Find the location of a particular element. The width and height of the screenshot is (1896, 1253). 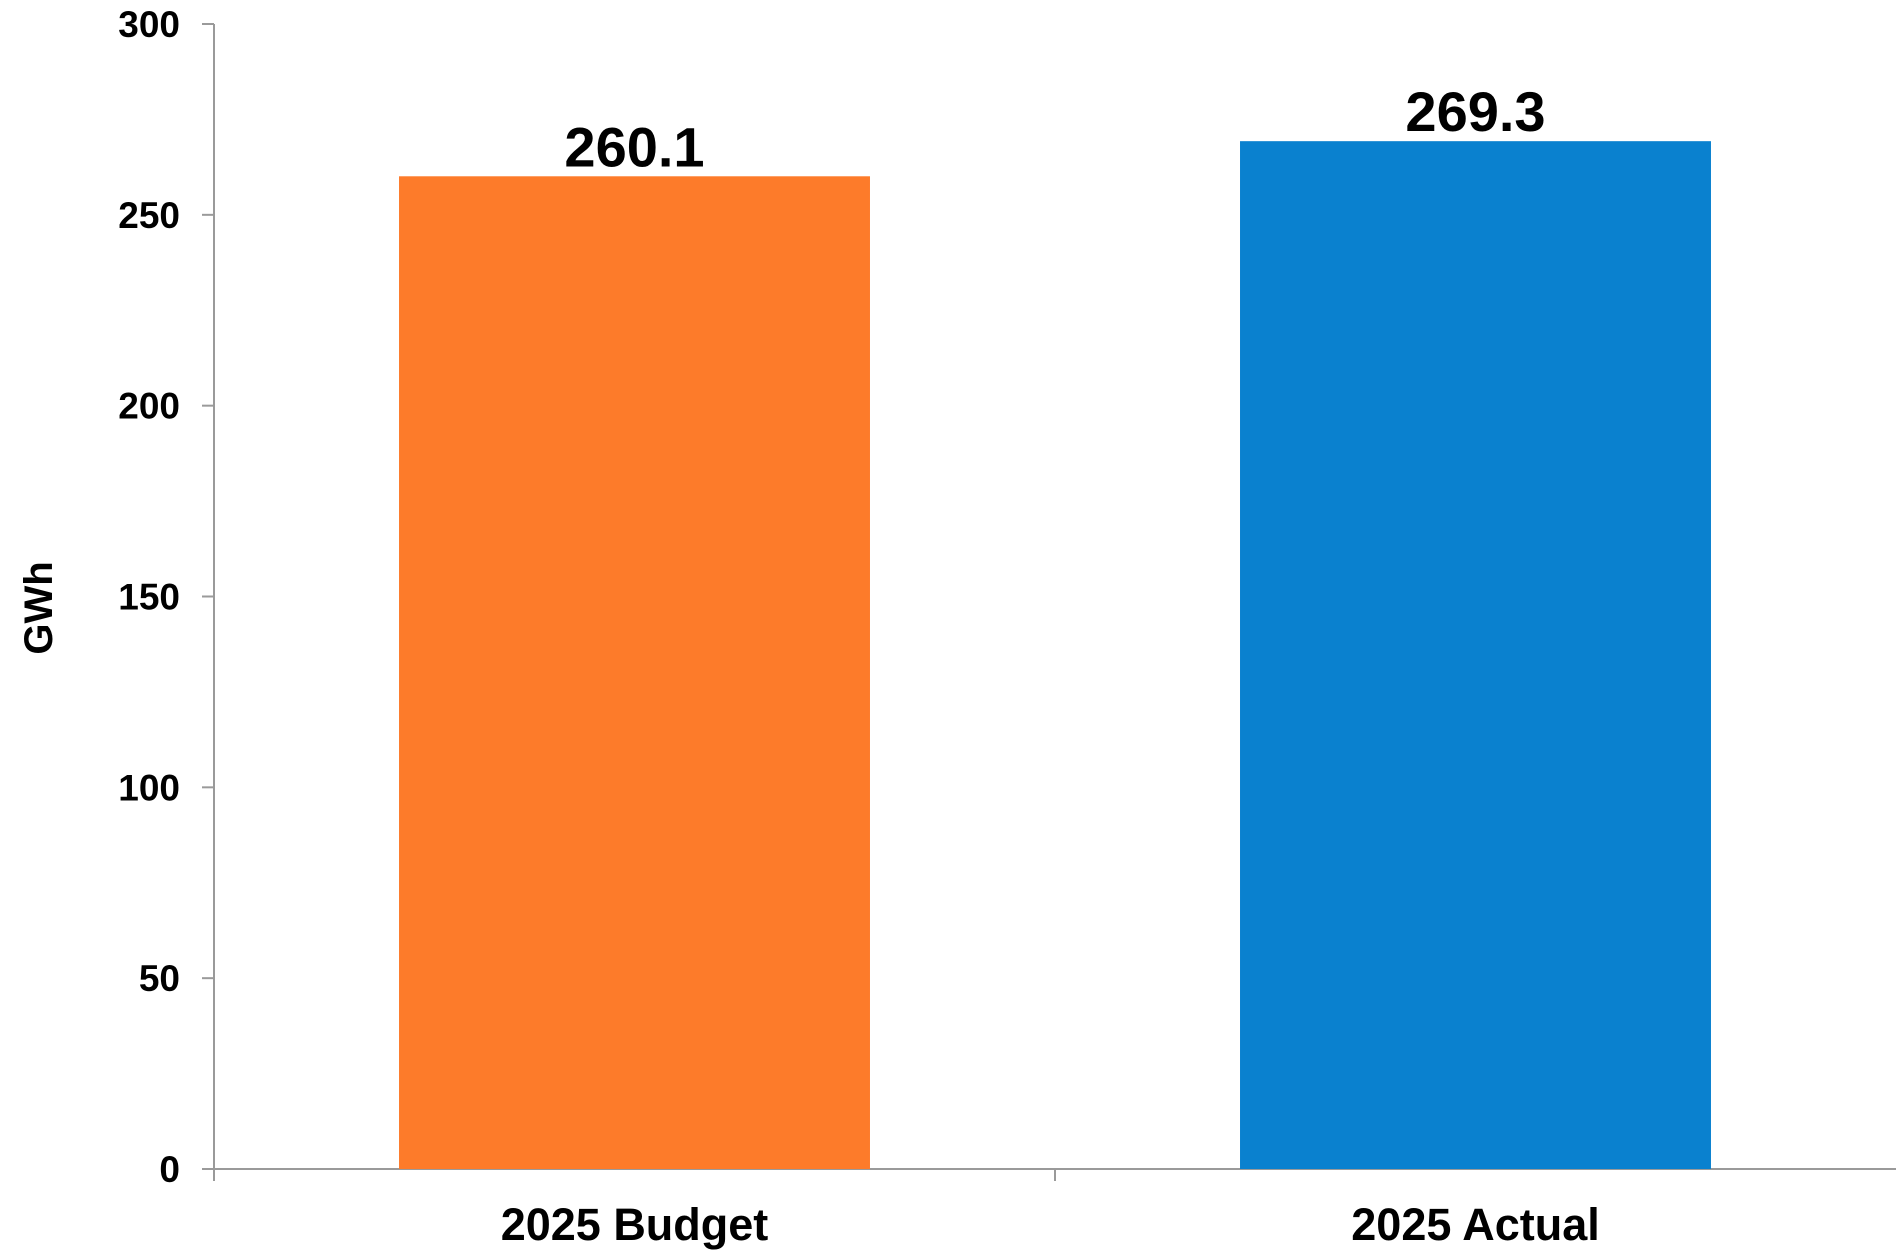

y-tick-label: 0 is located at coordinates (169, 1169).